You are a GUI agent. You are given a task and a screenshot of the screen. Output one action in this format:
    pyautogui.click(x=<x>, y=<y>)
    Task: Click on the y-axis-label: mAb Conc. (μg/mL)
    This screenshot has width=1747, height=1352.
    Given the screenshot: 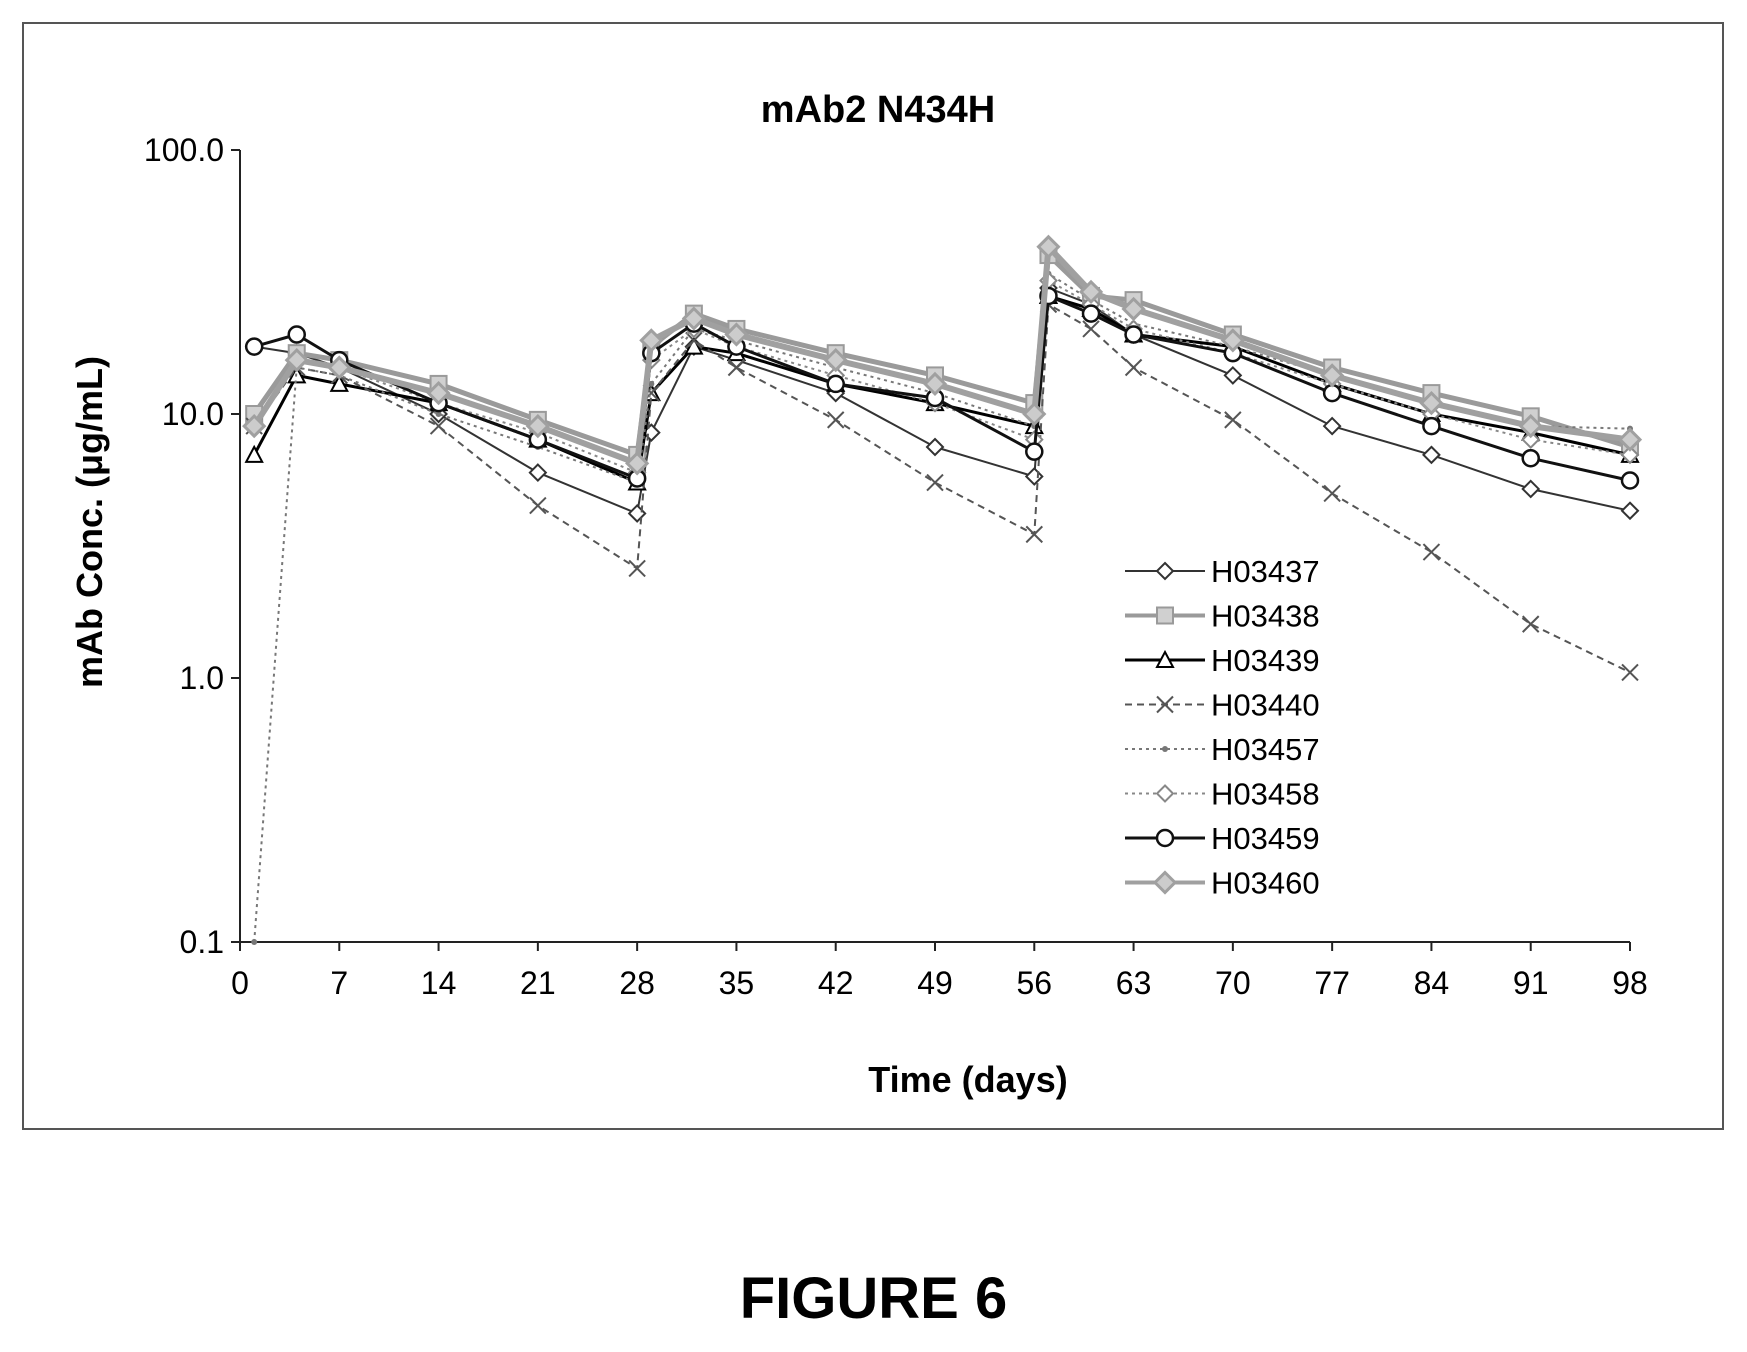 What is the action you would take?
    pyautogui.click(x=89, y=522)
    